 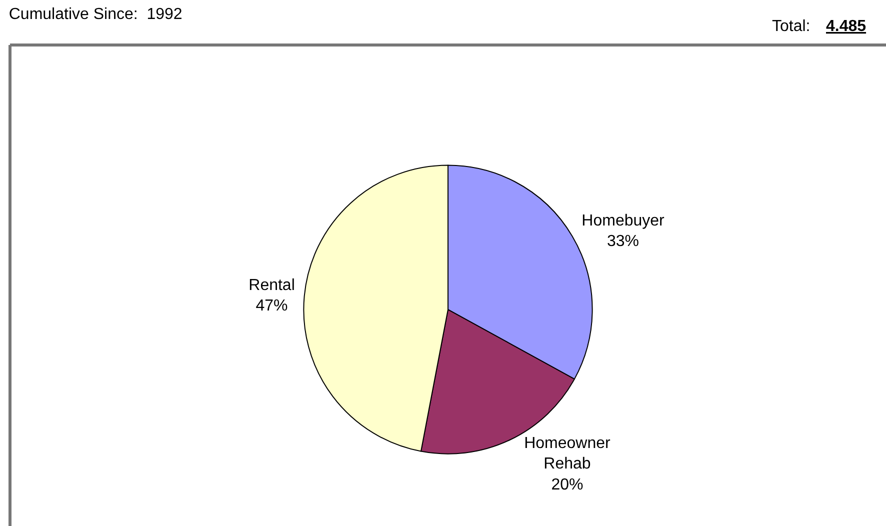 I want to click on data-label: 47%, so click(x=272, y=306).